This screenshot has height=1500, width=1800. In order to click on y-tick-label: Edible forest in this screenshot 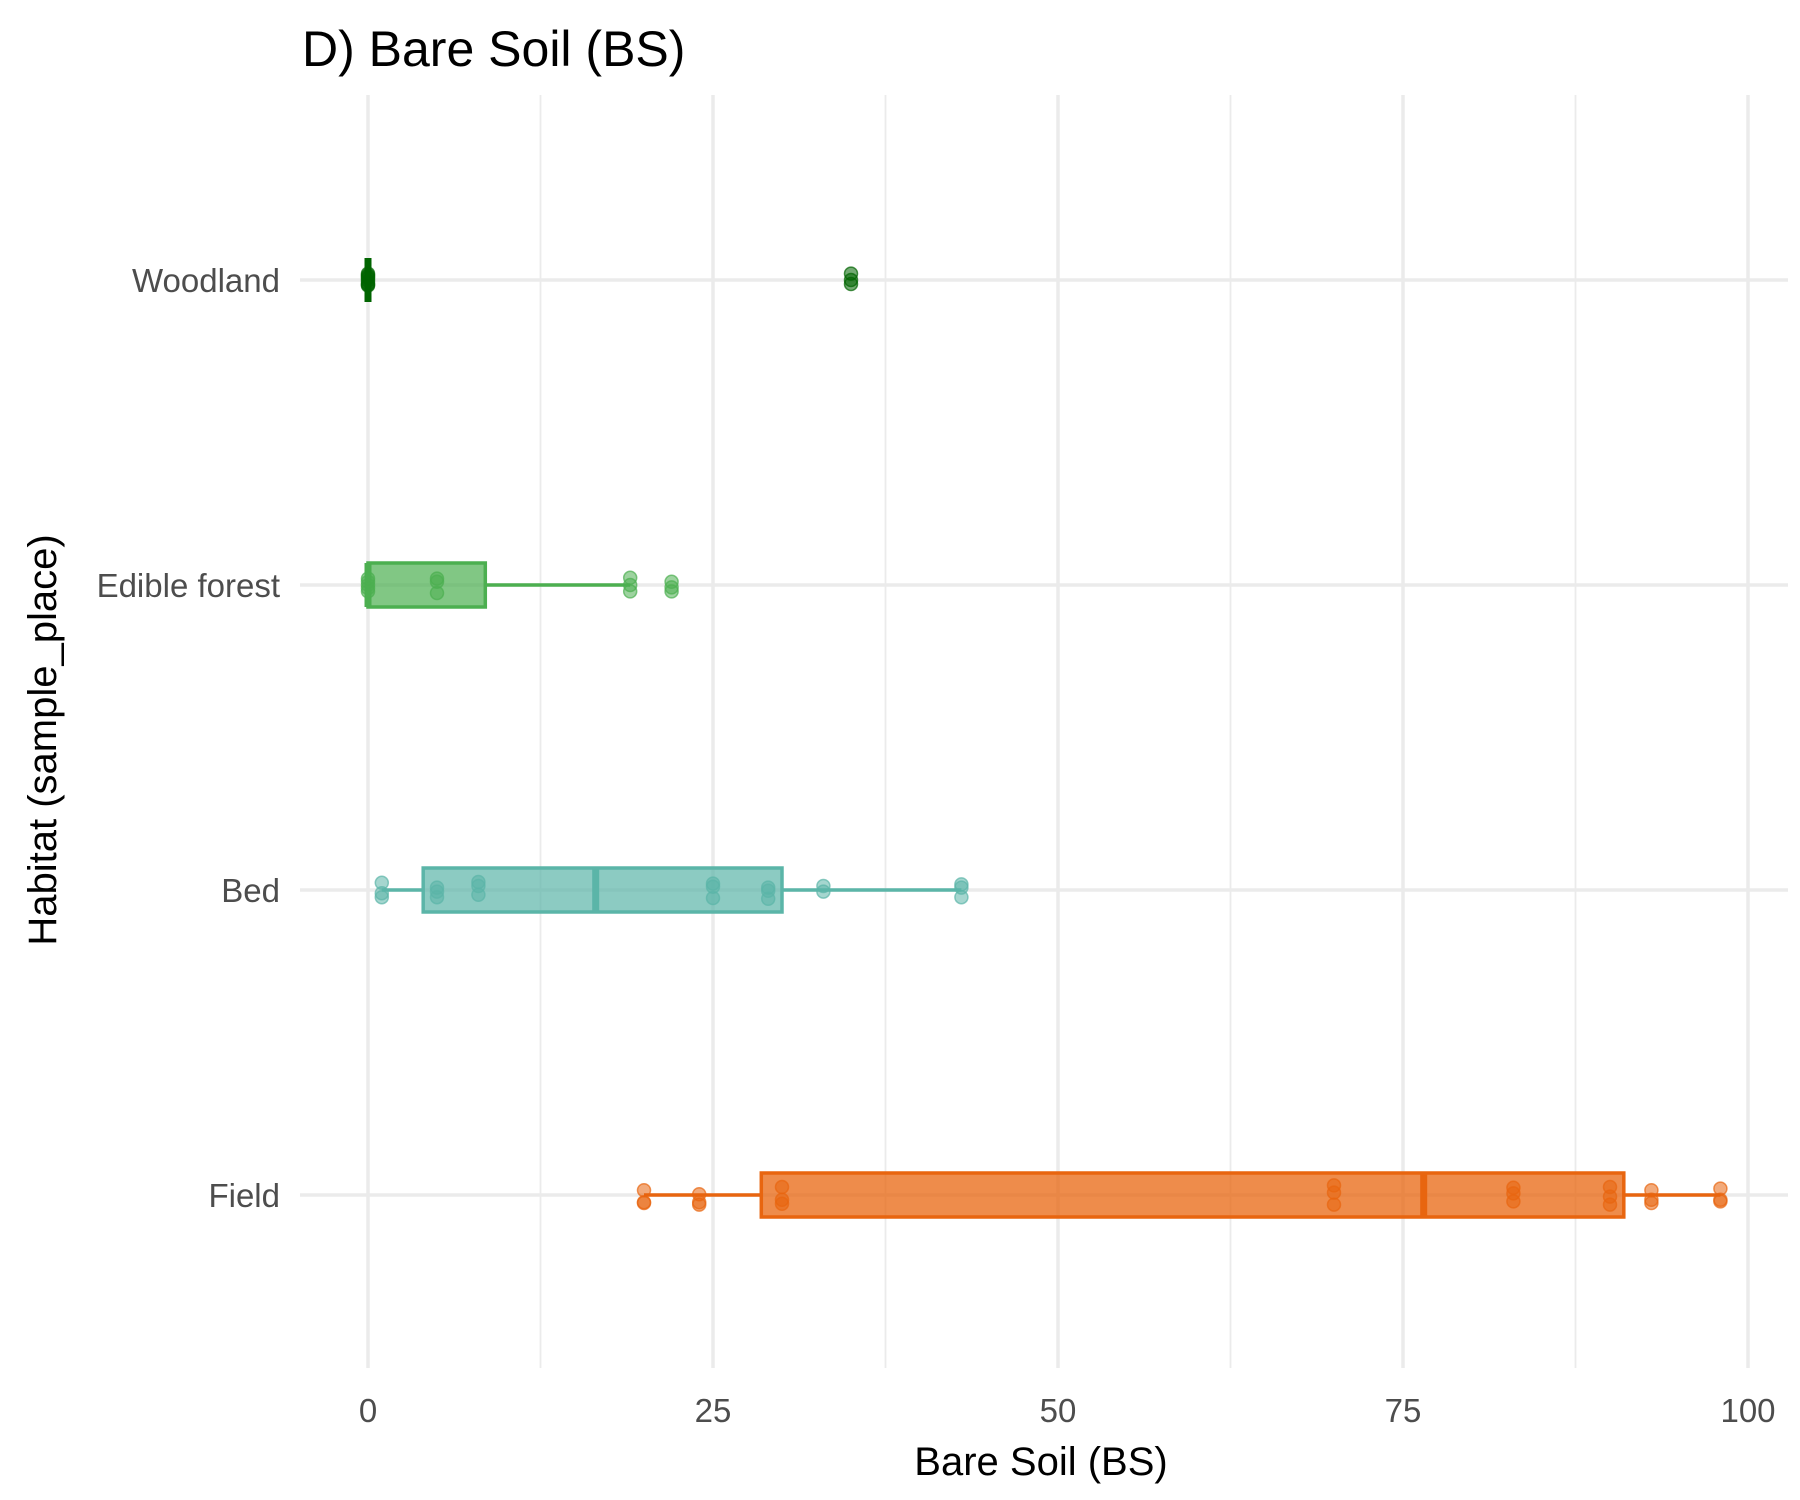, I will do `click(188, 585)`.